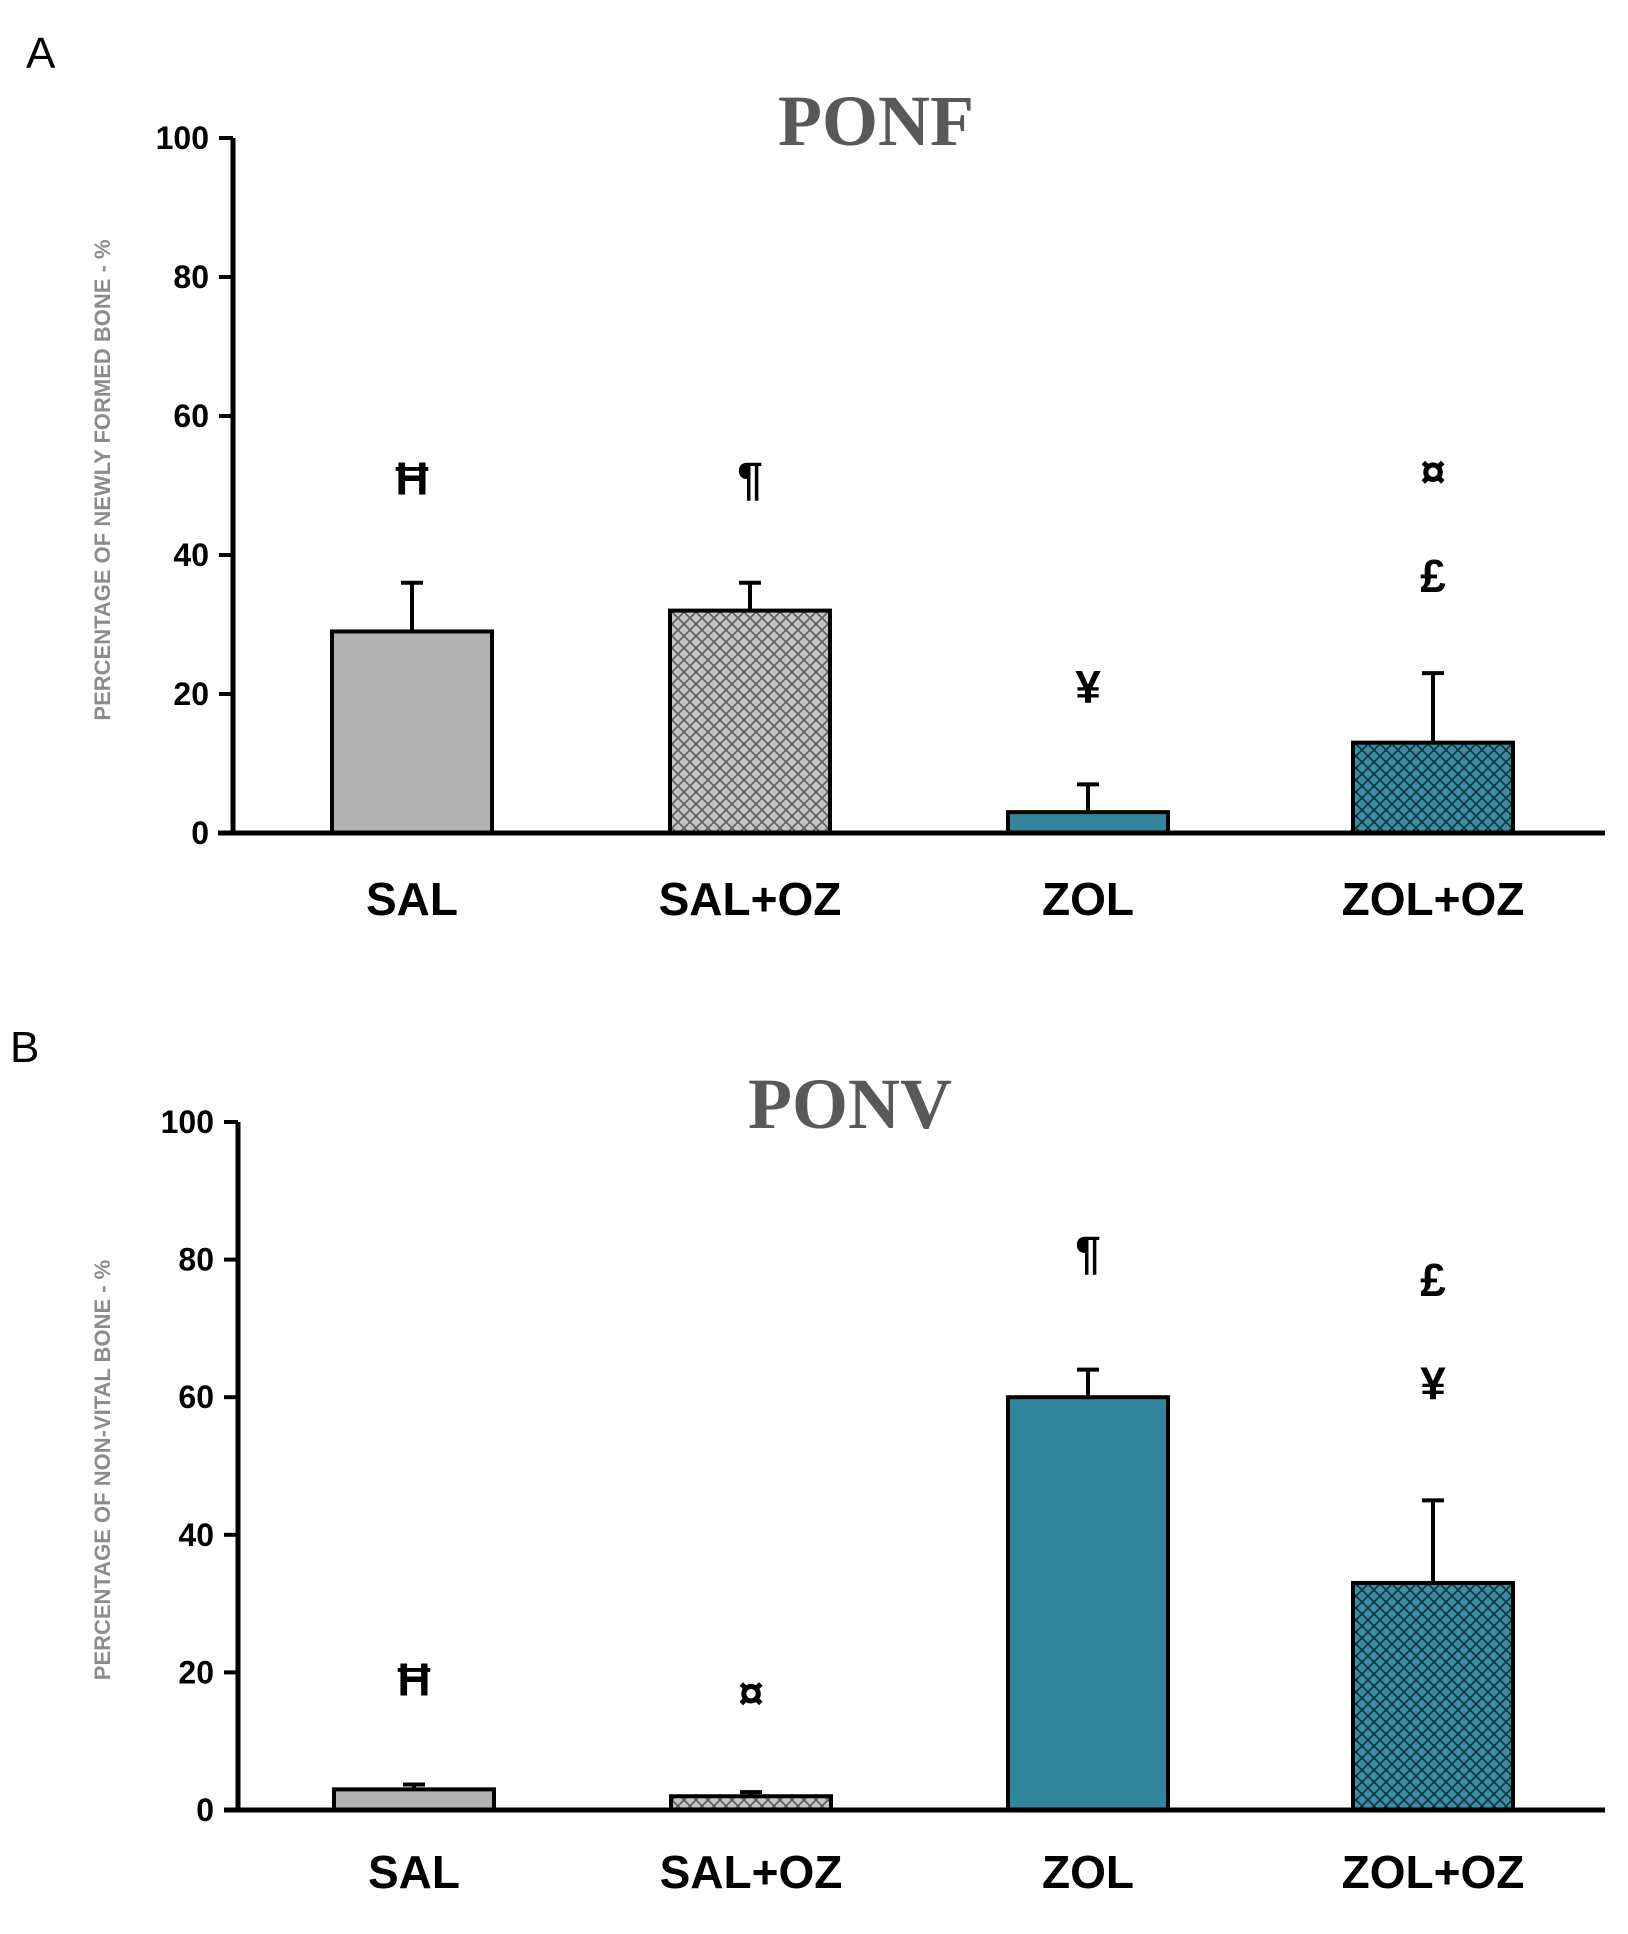 The width and height of the screenshot is (1628, 1934). I want to click on chart-title: PONF, so click(876, 121).